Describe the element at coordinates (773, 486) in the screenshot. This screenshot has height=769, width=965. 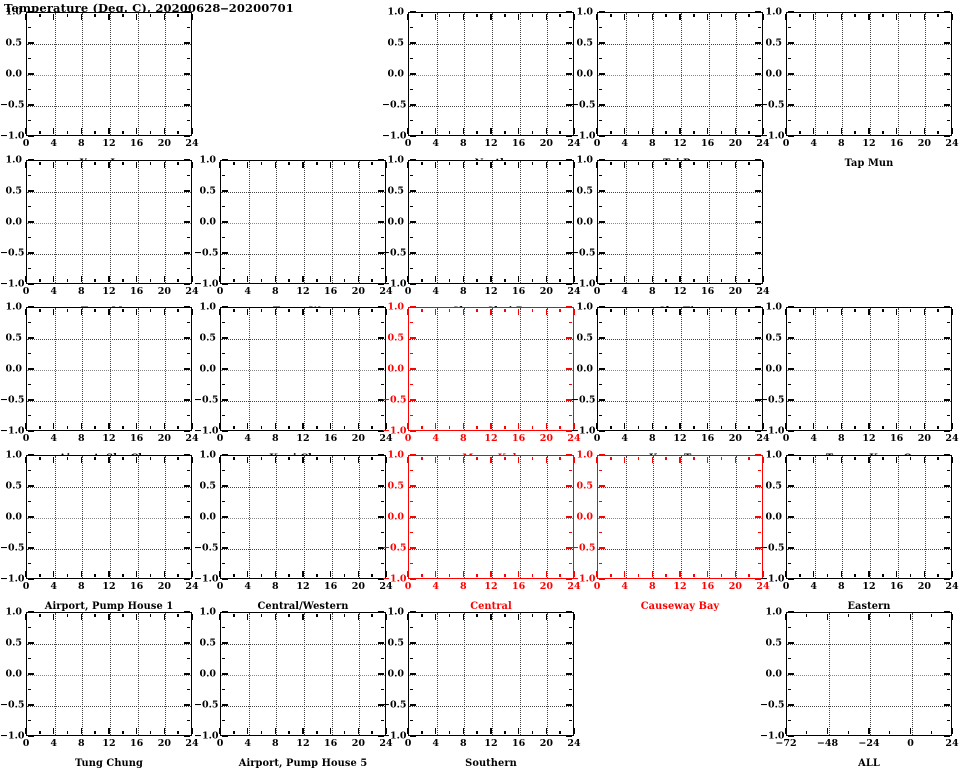
I see `axis-label-y: 0.5` at that location.